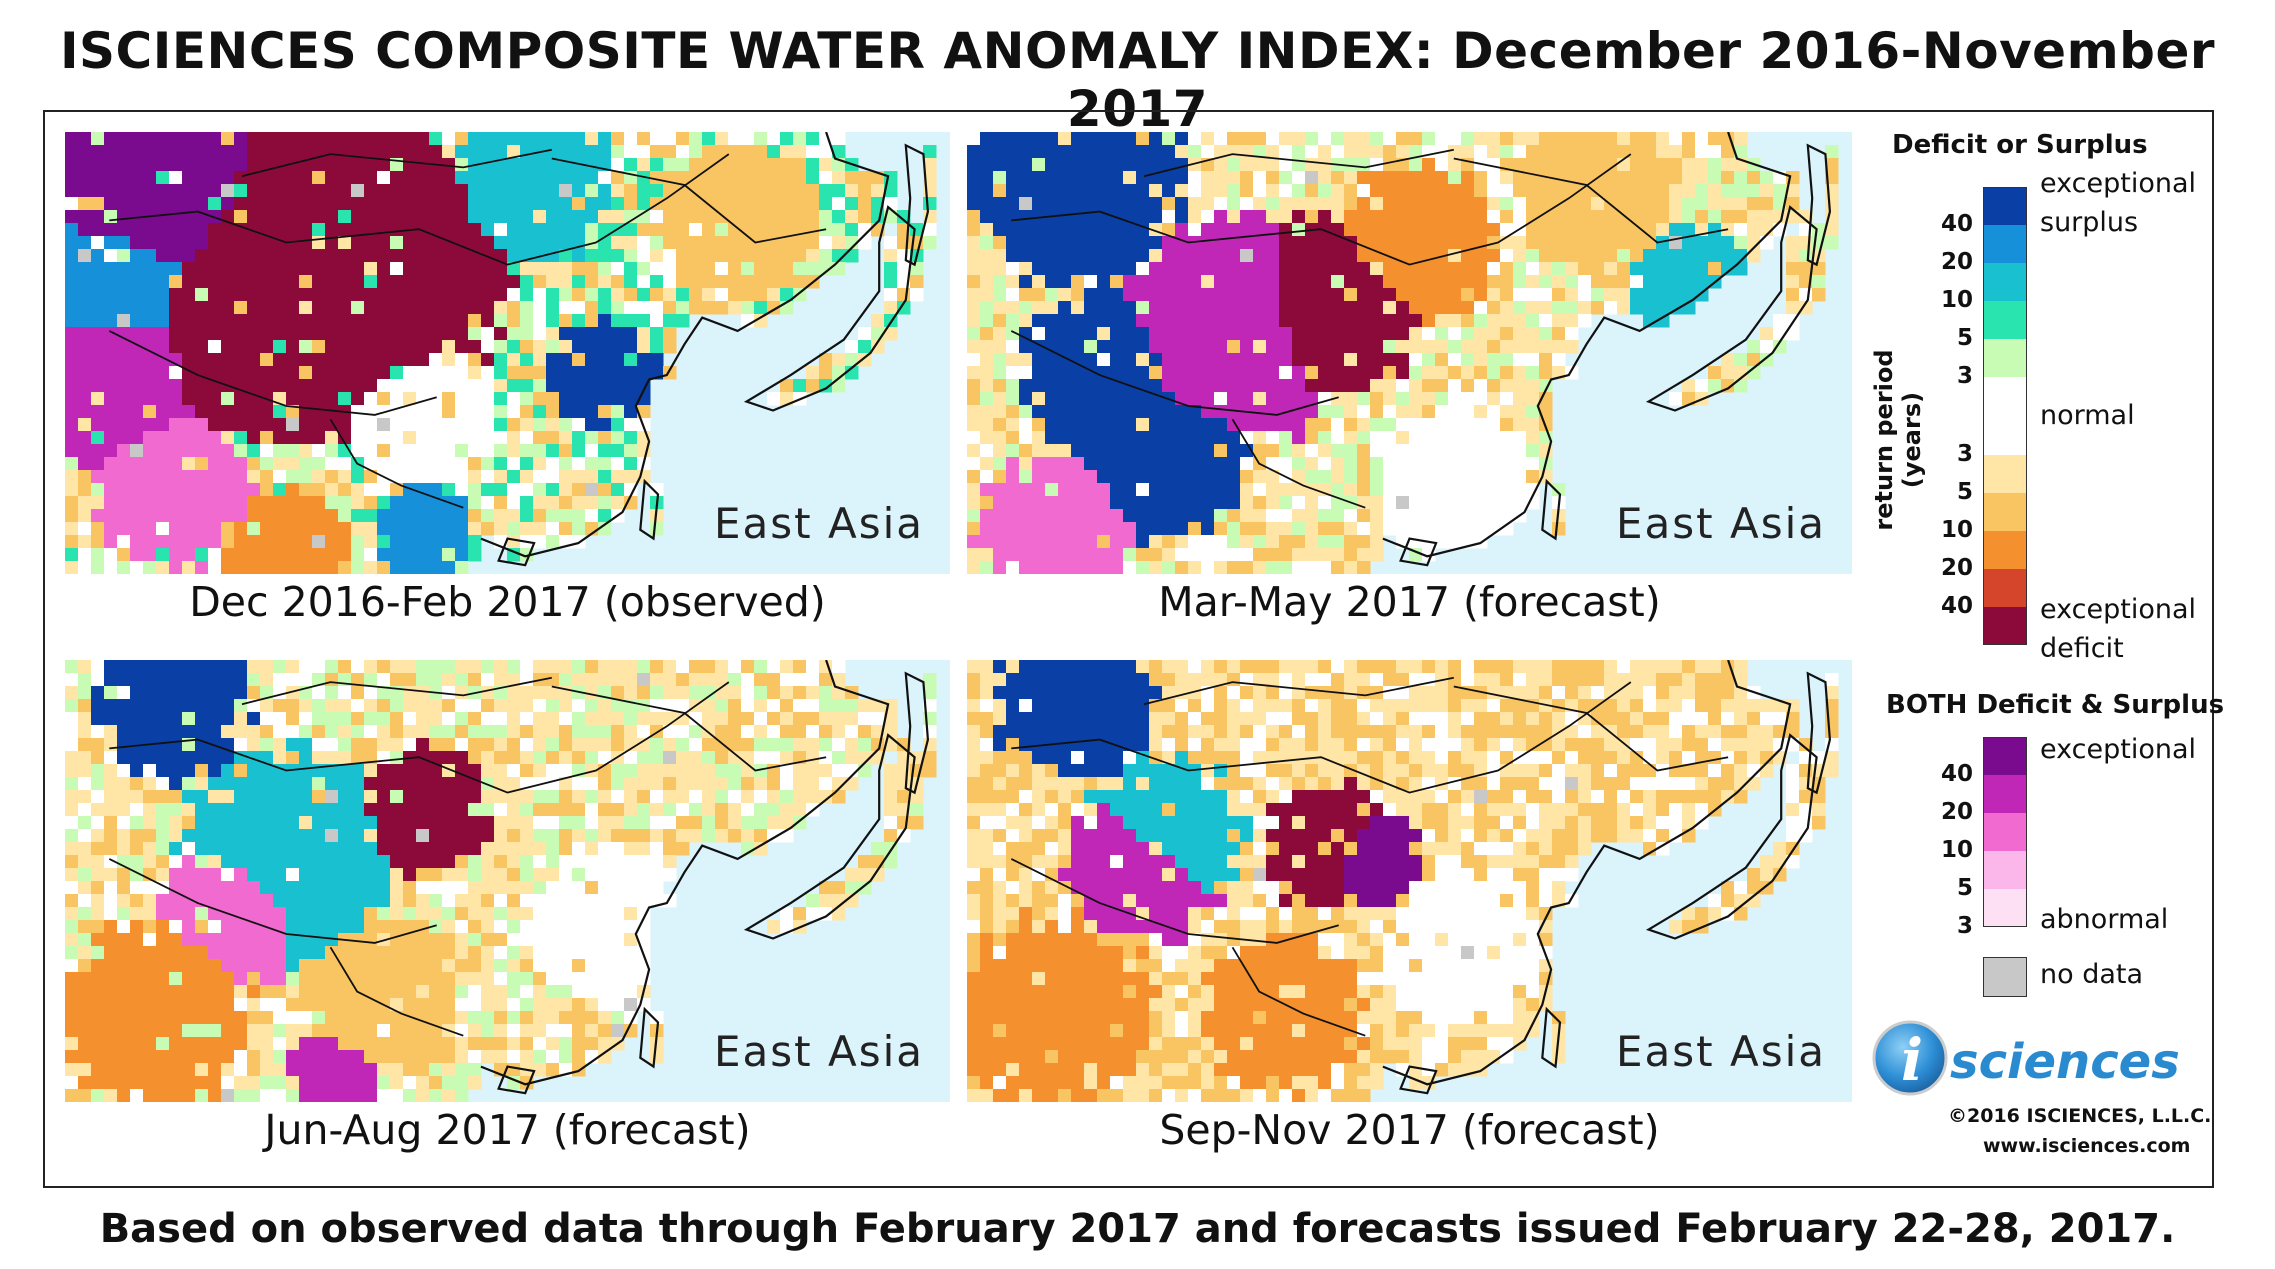  I want to click on legend-exceptional-deficit: exceptional, so click(2118, 609).